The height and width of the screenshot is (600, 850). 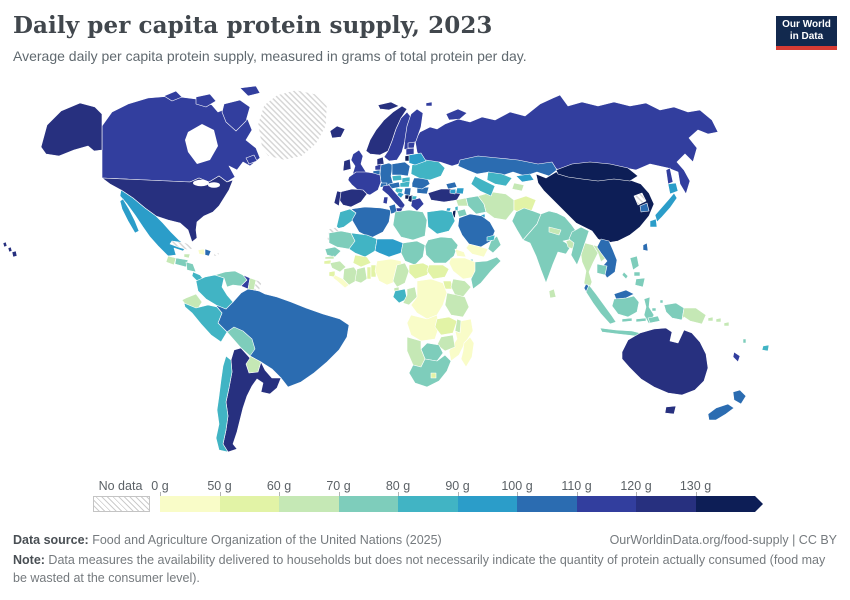 What do you see at coordinates (710, 319) in the screenshot?
I see `country-png-new-britain` at bounding box center [710, 319].